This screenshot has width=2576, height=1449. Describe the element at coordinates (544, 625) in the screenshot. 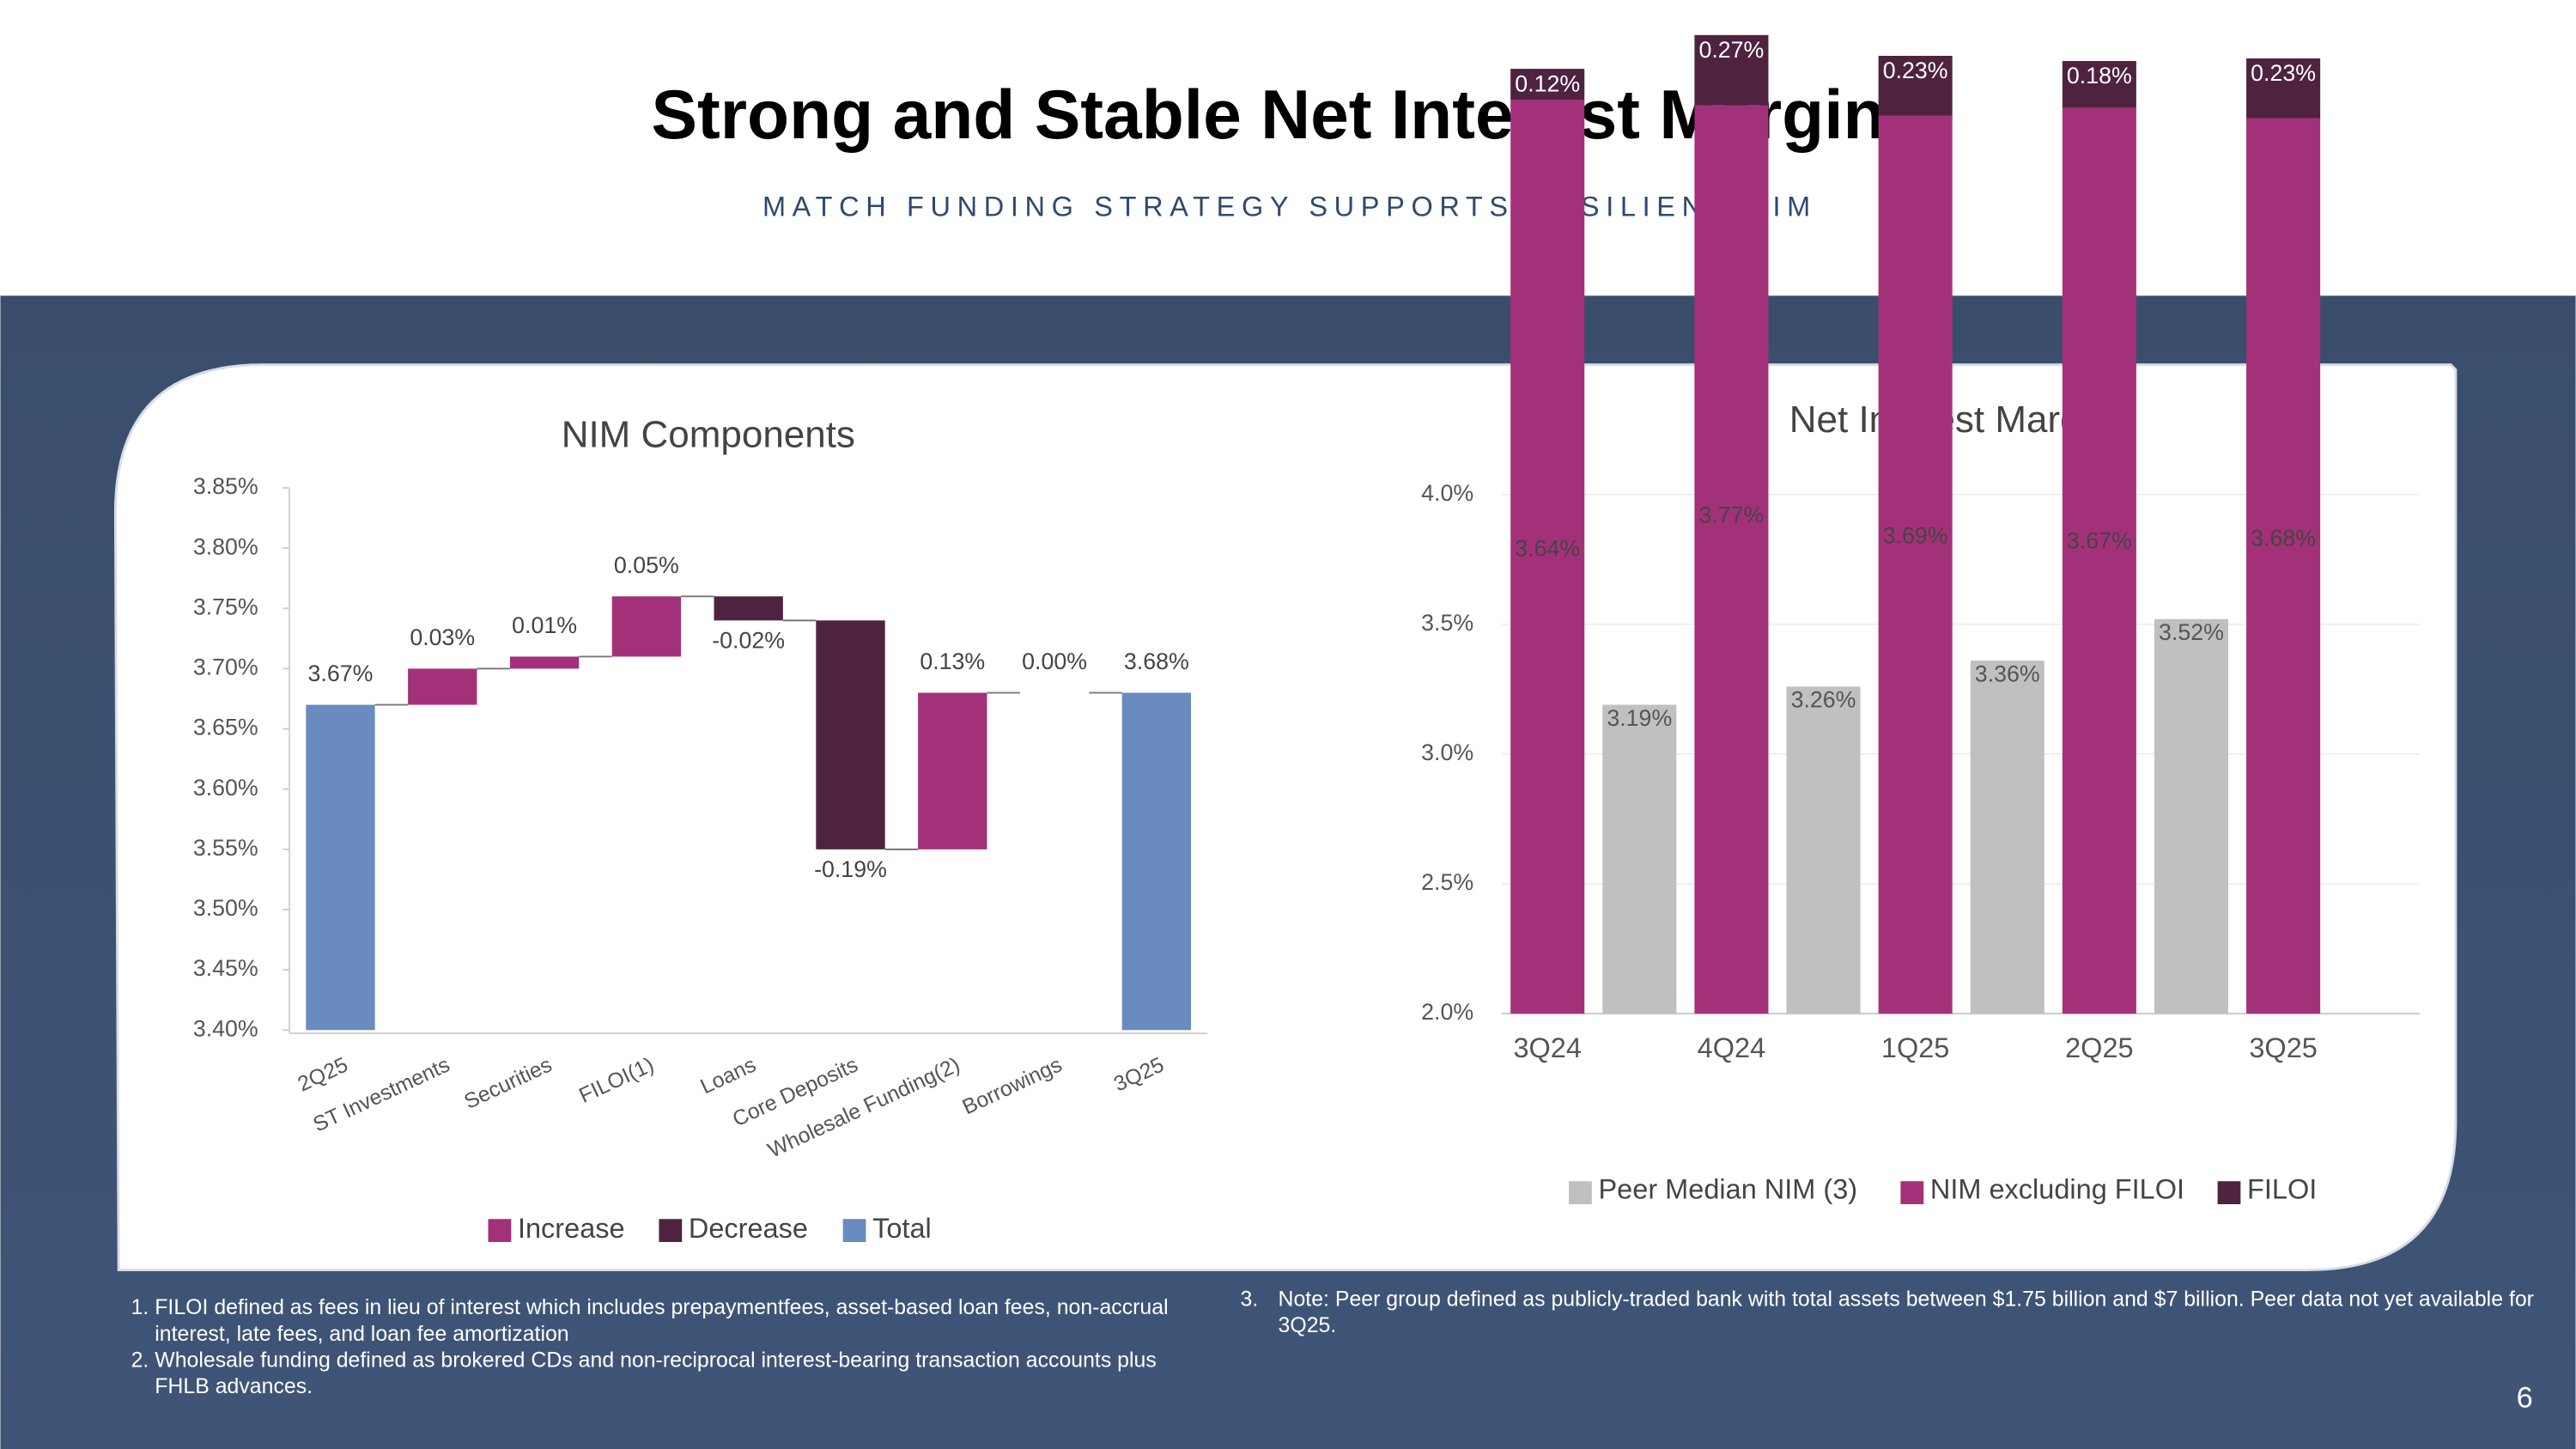

I see `value-label: 0.01%` at that location.